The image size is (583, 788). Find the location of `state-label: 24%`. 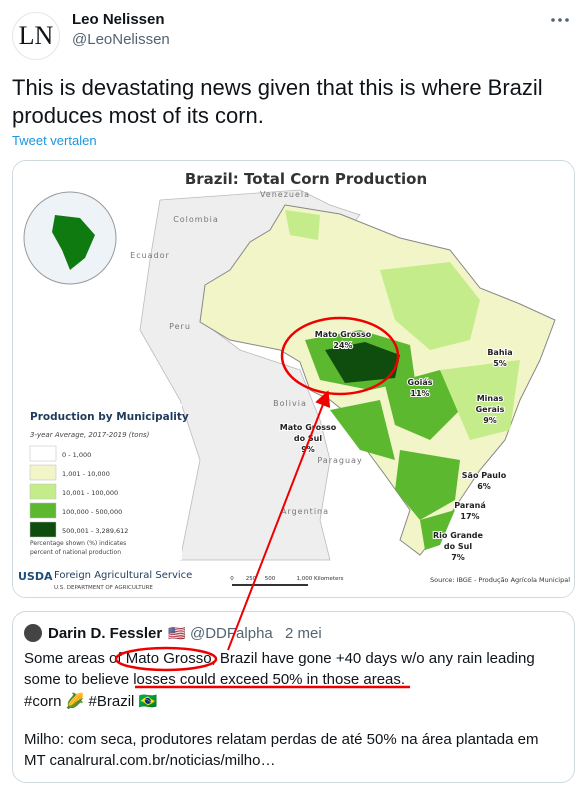

state-label: 24% is located at coordinates (342, 345).